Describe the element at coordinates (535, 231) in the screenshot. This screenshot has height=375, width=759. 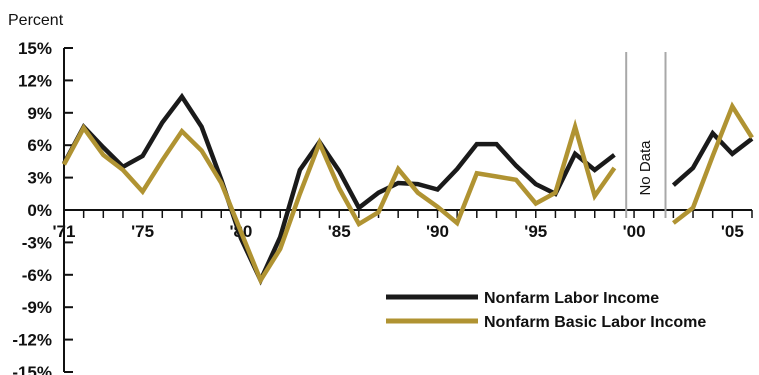
I see `x-tick-label: '95` at that location.